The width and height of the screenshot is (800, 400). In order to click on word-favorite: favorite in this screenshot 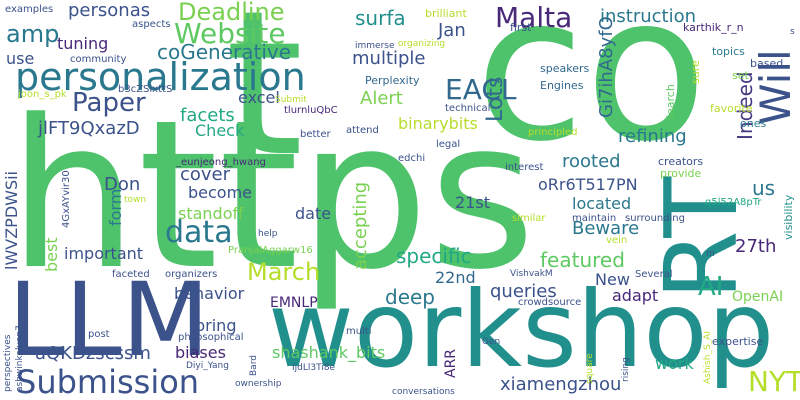, I will do `click(731, 108)`.